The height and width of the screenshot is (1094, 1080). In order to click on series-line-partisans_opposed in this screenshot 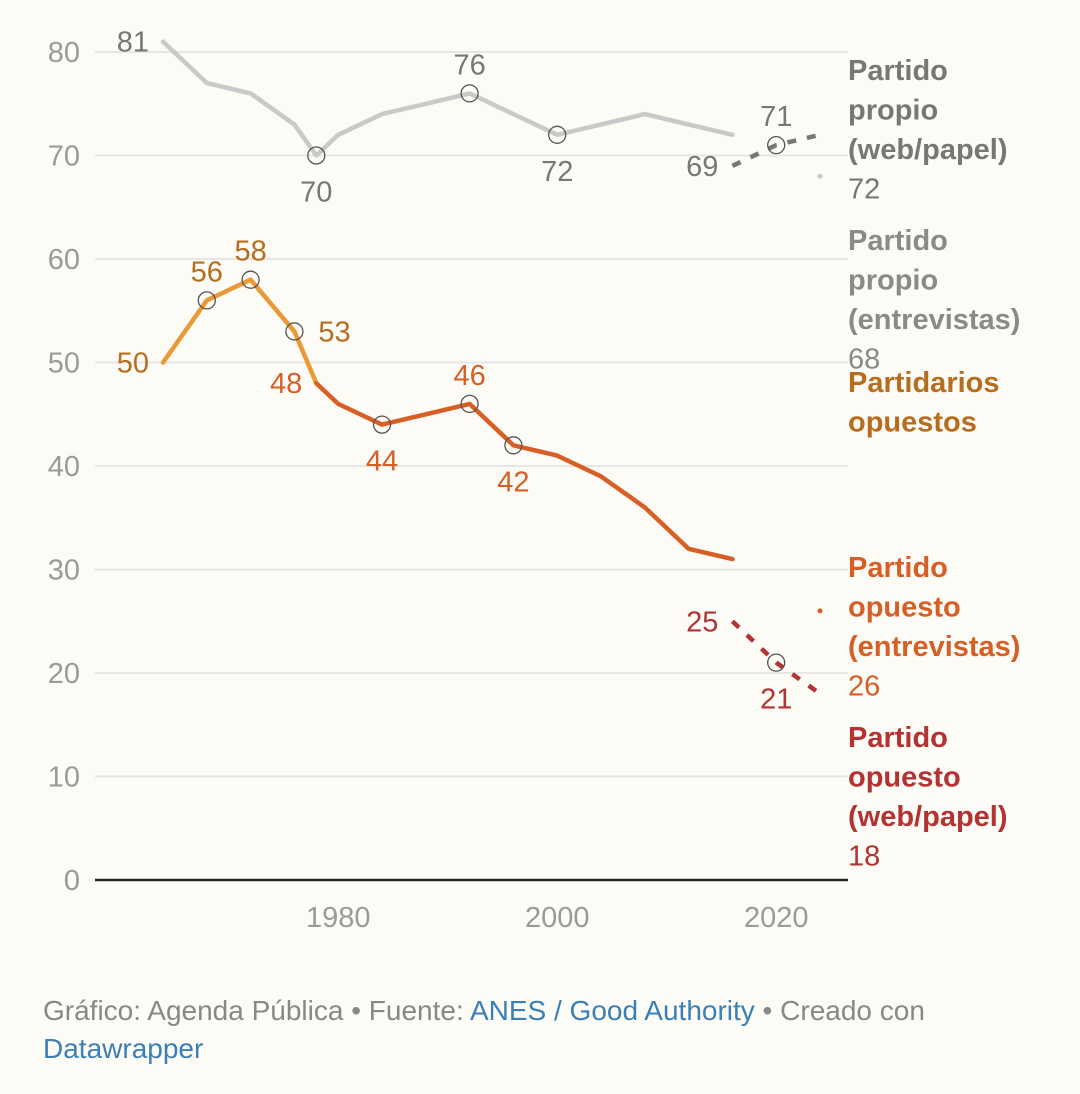, I will do `click(239, 331)`.